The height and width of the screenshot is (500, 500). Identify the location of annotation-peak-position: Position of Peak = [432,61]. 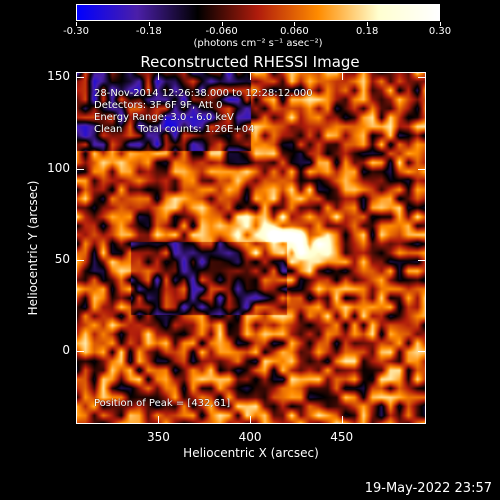
(162, 403).